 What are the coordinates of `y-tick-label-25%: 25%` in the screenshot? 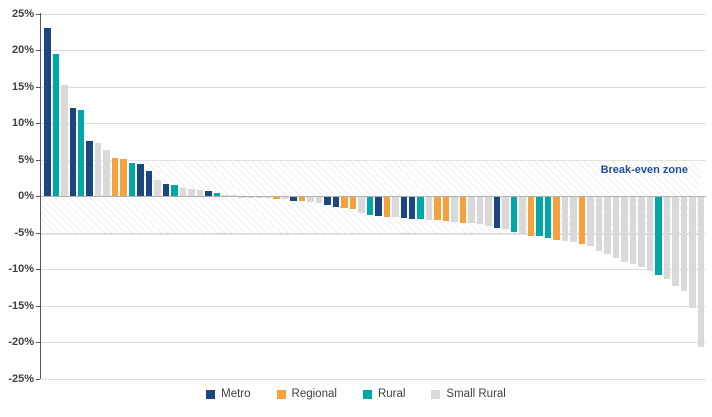 It's located at (22, 13).